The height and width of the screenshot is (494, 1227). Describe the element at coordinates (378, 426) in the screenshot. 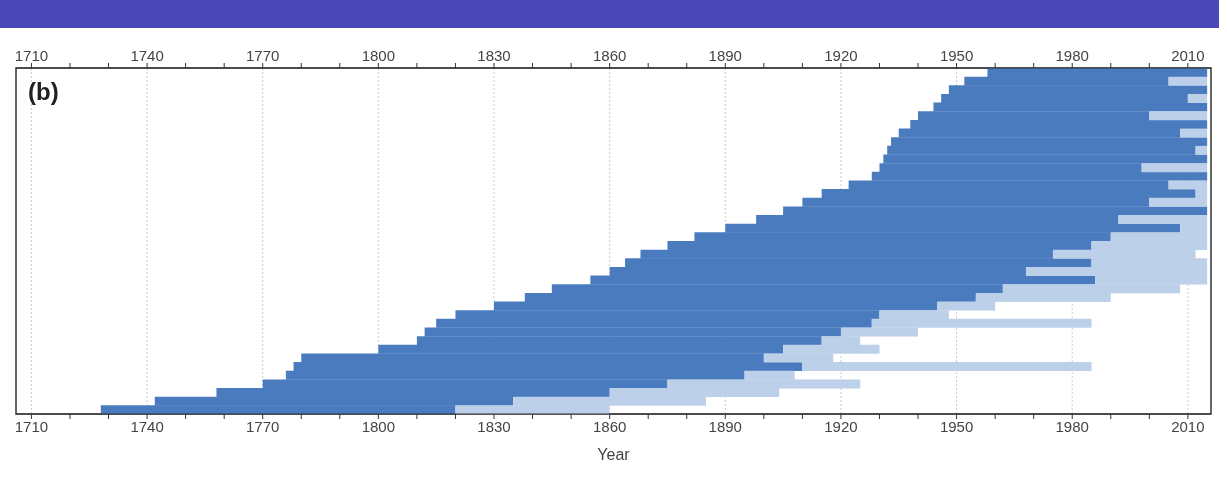

I see `x2-tick-label: 1800` at that location.